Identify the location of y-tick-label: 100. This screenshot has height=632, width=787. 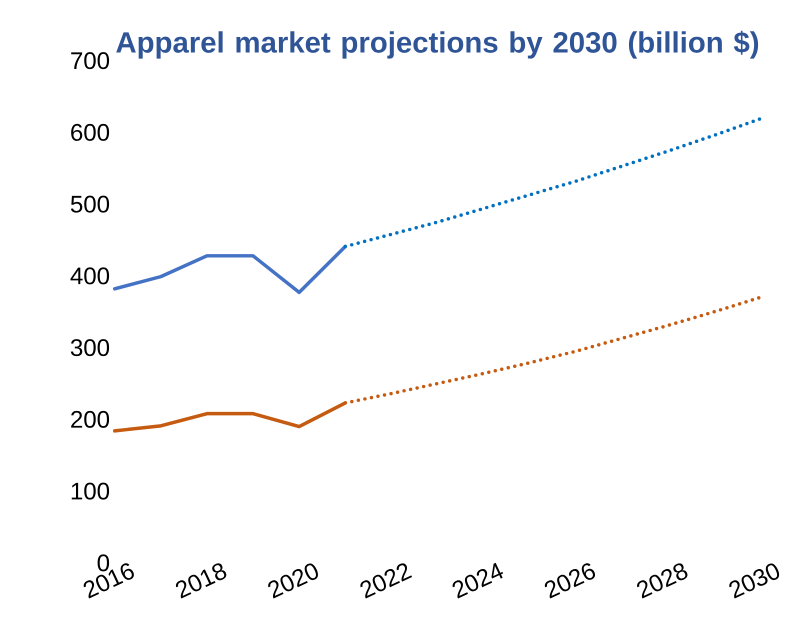
(91, 491).